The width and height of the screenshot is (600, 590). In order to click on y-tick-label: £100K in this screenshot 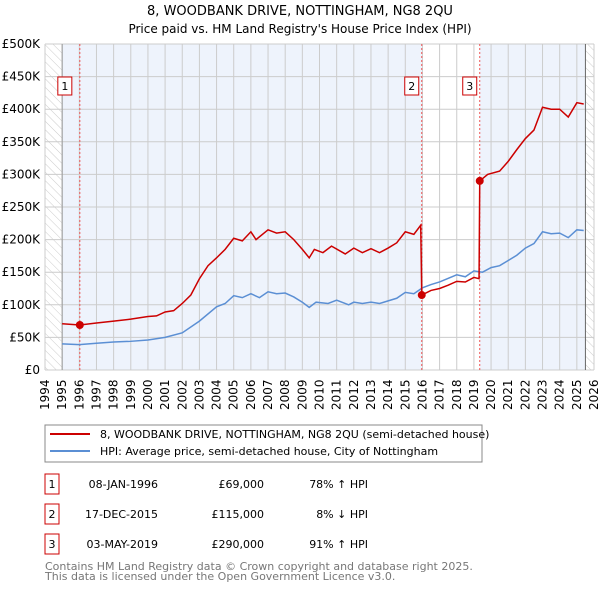, I will do `click(22, 305)`.